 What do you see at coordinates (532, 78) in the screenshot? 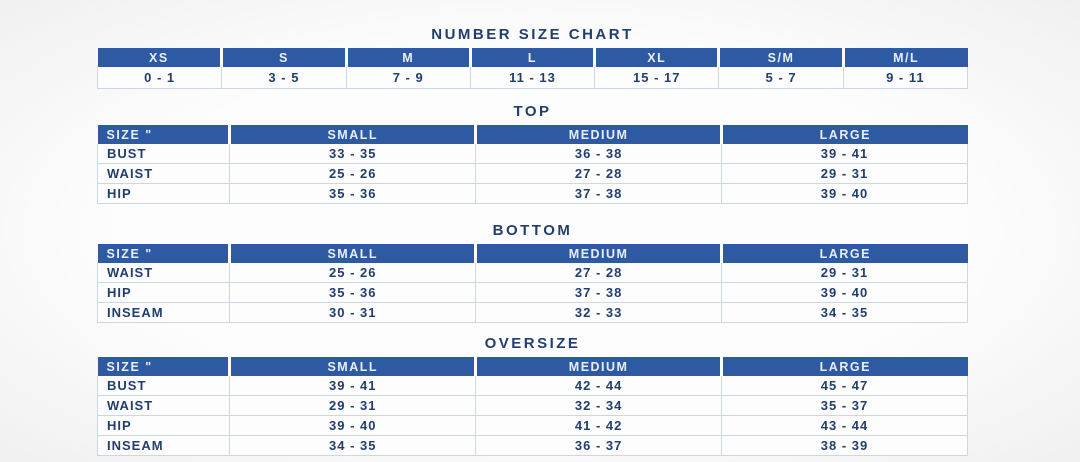
I see `size-range-cell: 11 - 13` at bounding box center [532, 78].